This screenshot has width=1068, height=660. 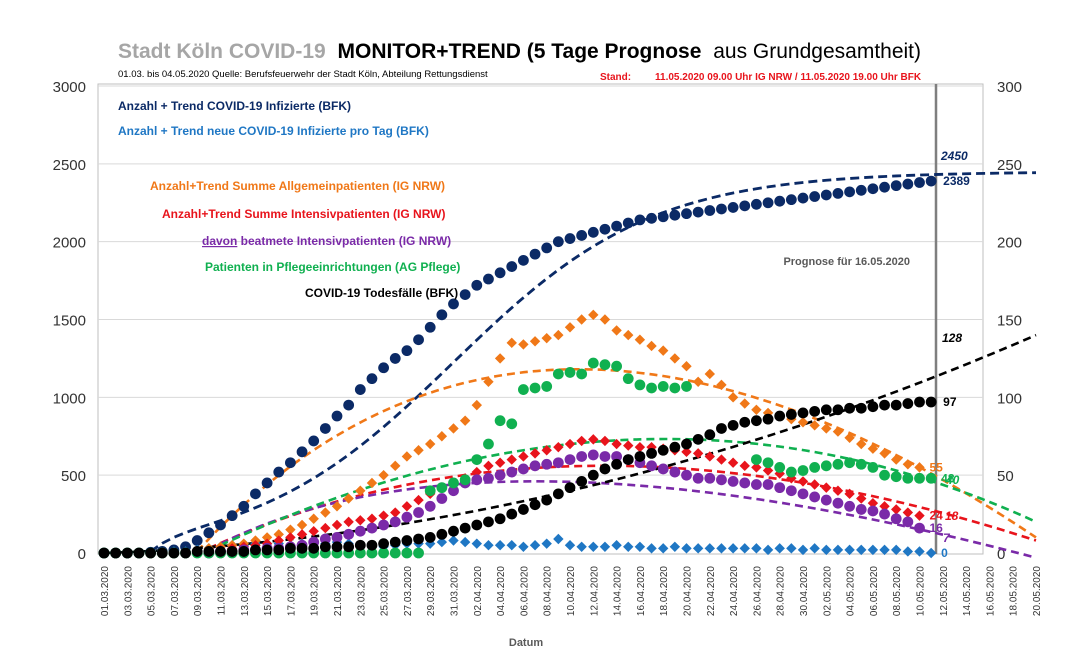 What do you see at coordinates (944, 591) in the screenshot?
I see `x-tick-label: 12.05.2020` at bounding box center [944, 591].